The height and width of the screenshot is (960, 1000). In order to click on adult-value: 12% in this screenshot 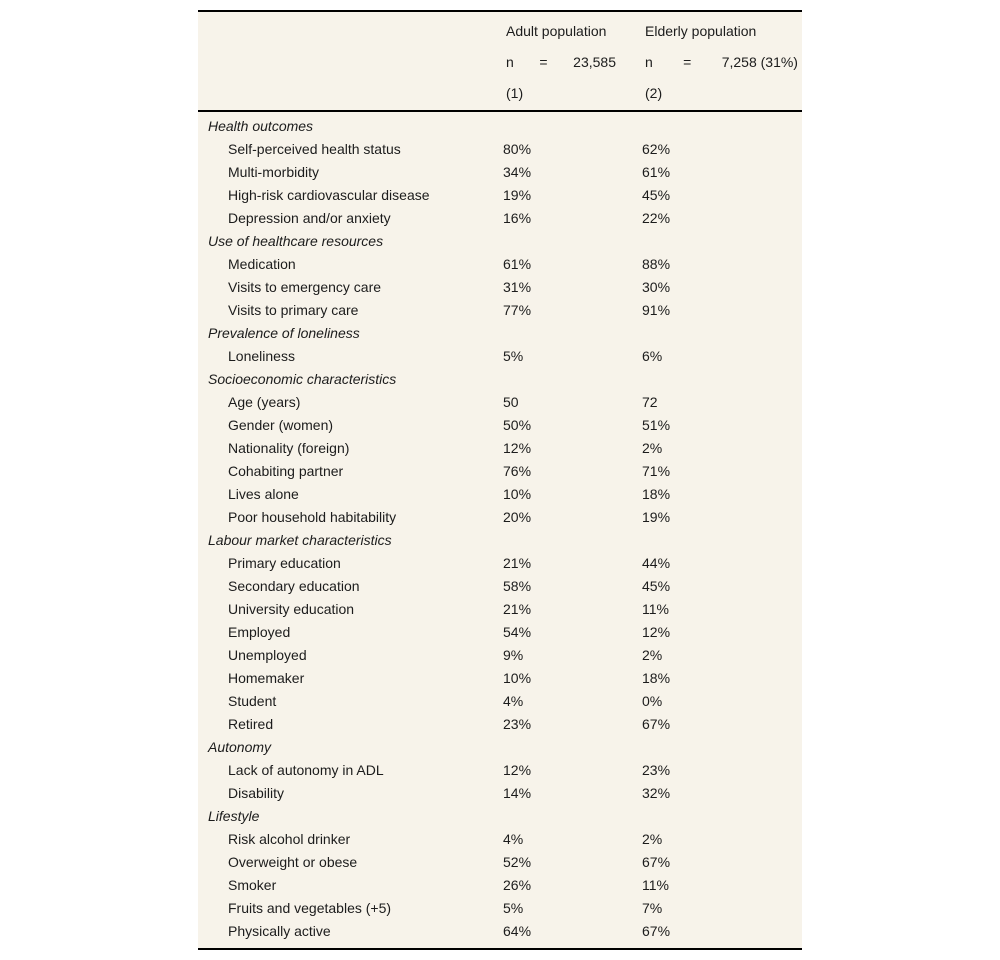, I will do `click(517, 448)`.